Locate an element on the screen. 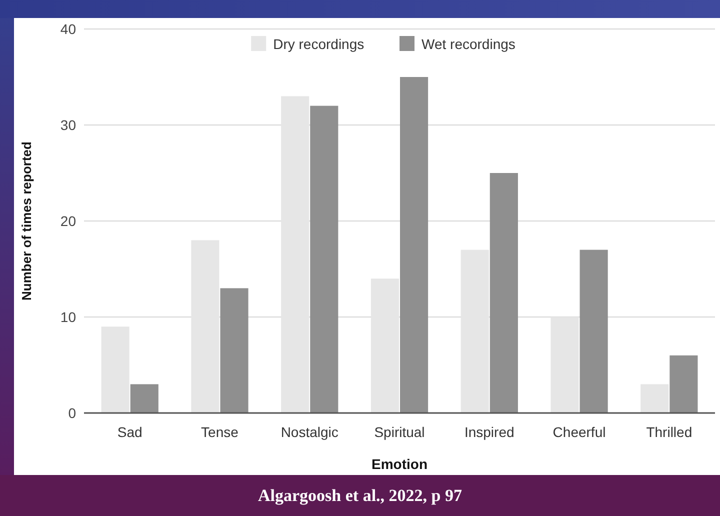 The height and width of the screenshot is (516, 720). x-axis-title: Emotion is located at coordinates (400, 464).